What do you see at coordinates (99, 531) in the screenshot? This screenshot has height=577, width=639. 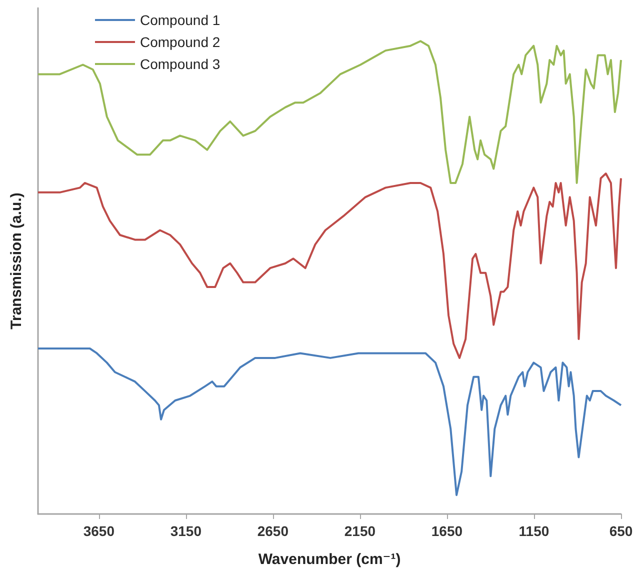 I see `x-tick-label: 3650` at bounding box center [99, 531].